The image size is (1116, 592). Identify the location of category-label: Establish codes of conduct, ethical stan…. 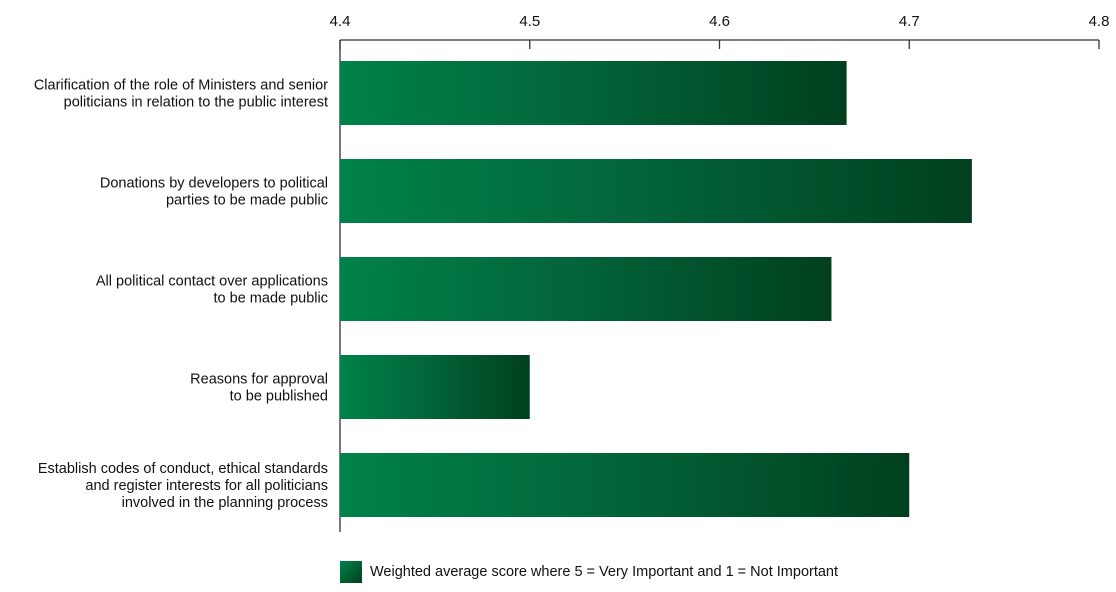
(183, 486).